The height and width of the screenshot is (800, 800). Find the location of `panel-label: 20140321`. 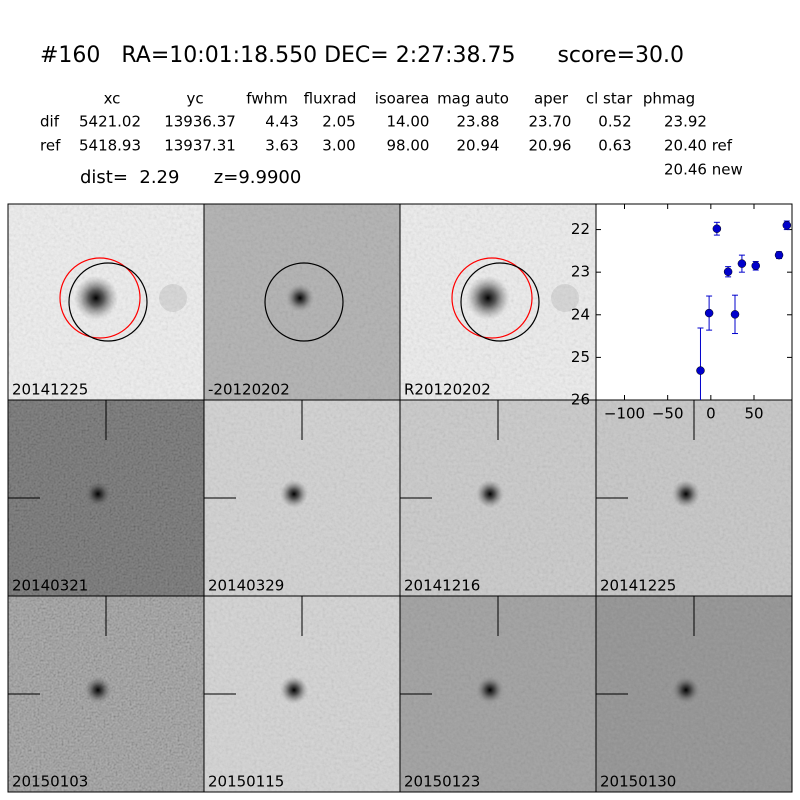

panel-label: 20140321 is located at coordinates (50, 586).